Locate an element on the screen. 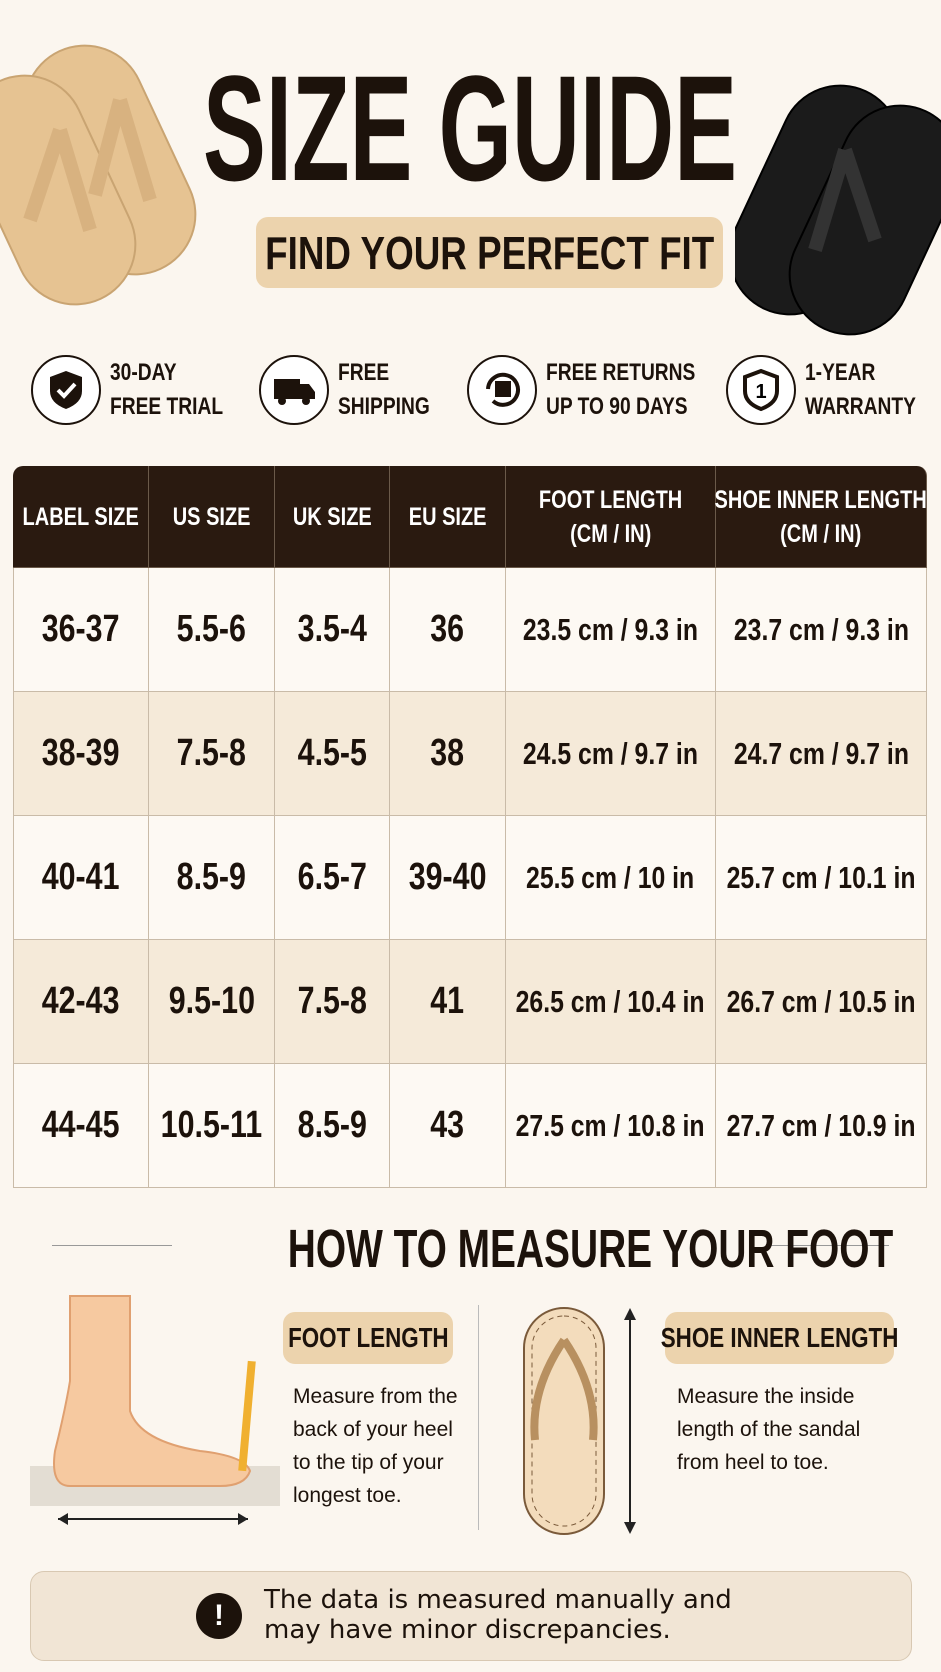 This screenshot has height=1672, width=941. cell-text: 25.5 cm / 10 in is located at coordinates (610, 877).